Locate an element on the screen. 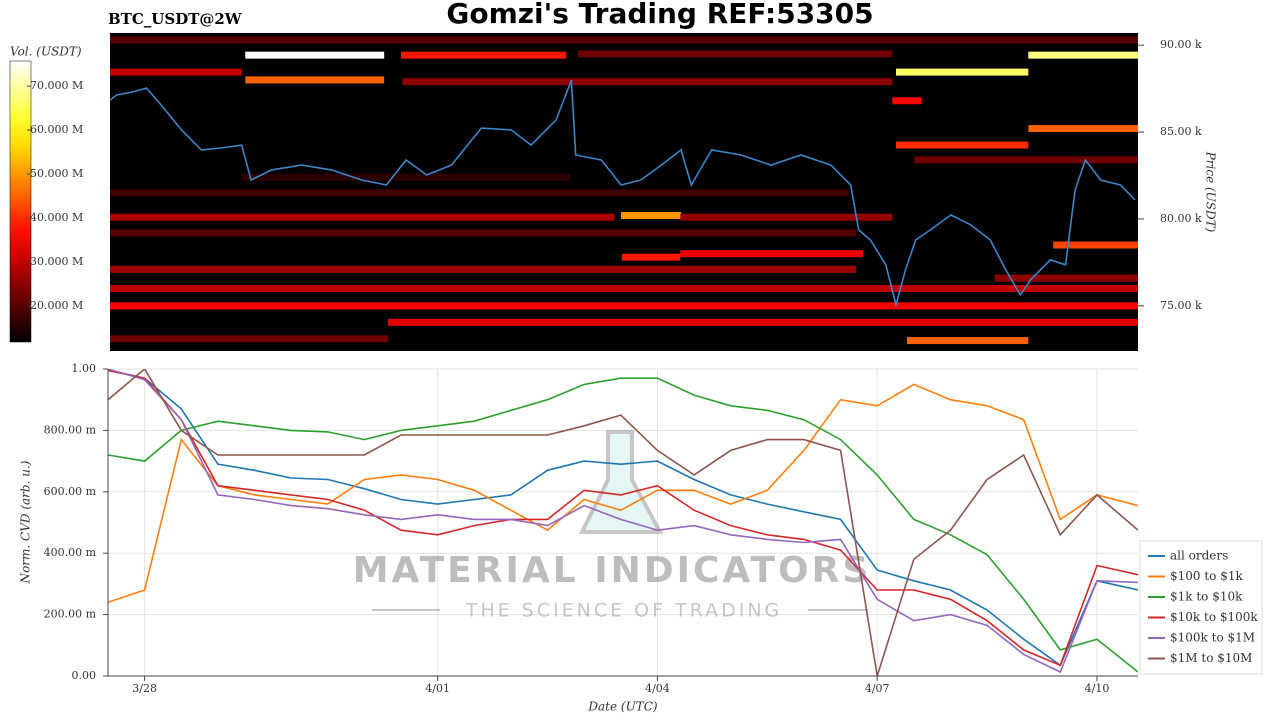 This screenshot has height=720, width=1280. x-axis-label: Date (UTC) is located at coordinates (622, 707).